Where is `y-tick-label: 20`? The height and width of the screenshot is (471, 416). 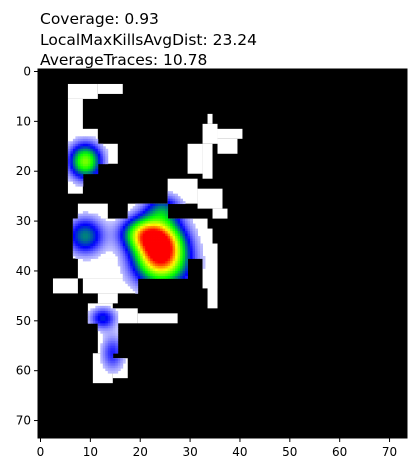 y-tick-label: 20 is located at coordinates (23, 171).